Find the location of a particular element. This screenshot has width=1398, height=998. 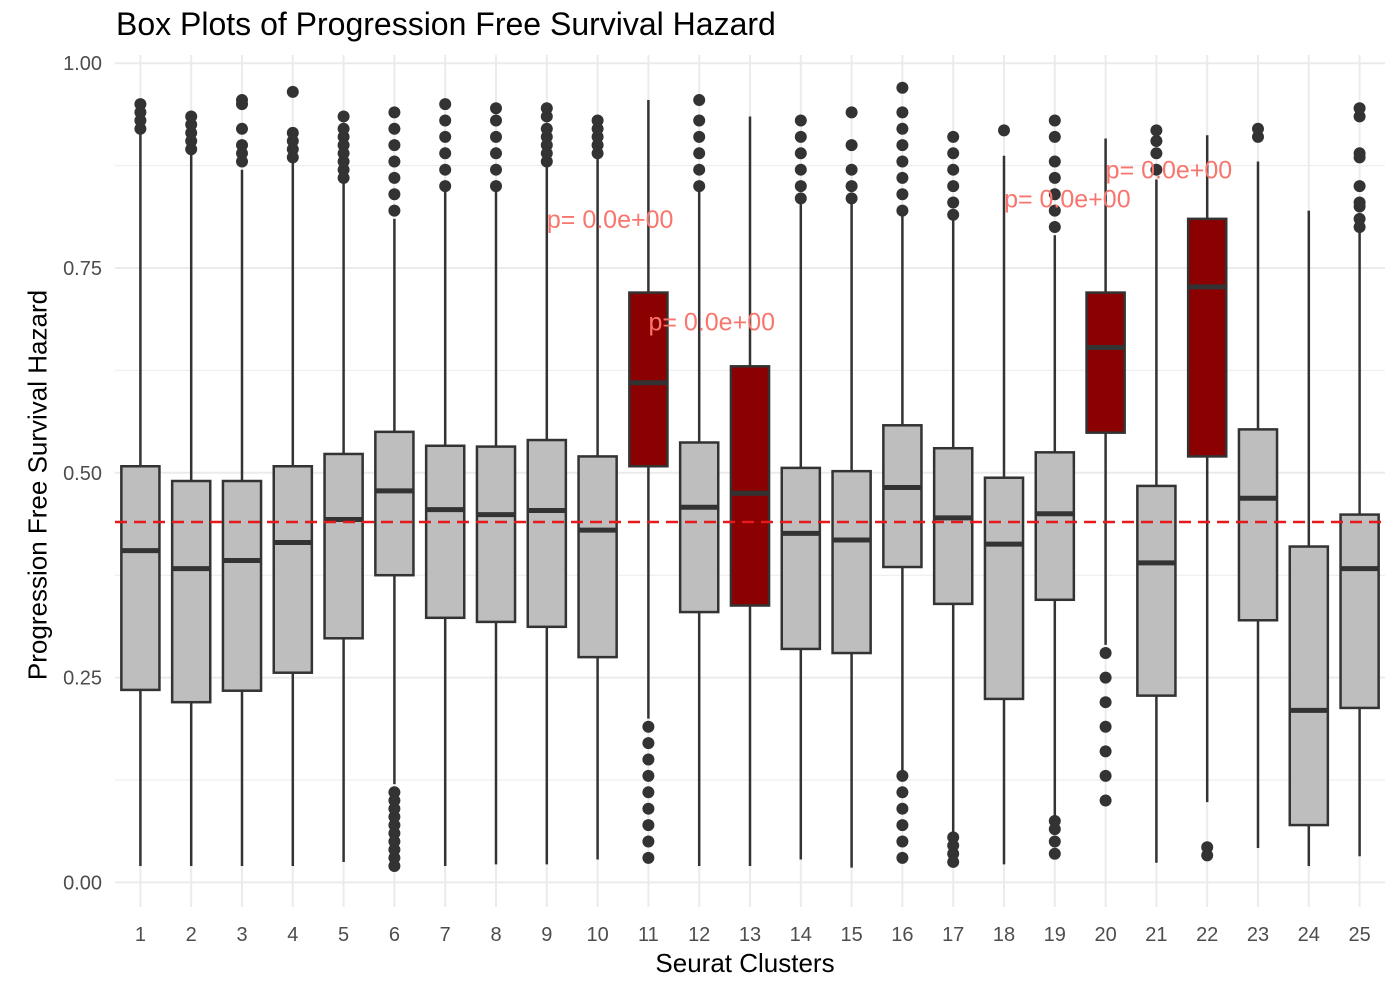

x-tick-label: 20 is located at coordinates (1105, 935).